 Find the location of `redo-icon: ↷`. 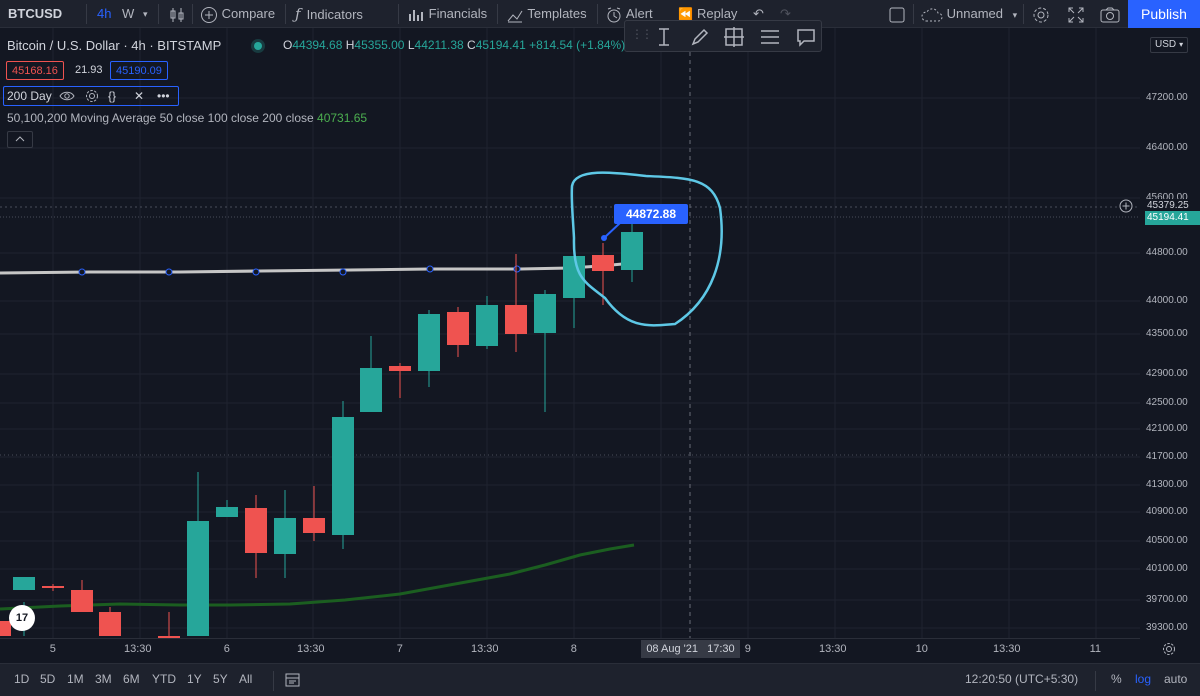

redo-icon: ↷ is located at coordinates (785, 13).